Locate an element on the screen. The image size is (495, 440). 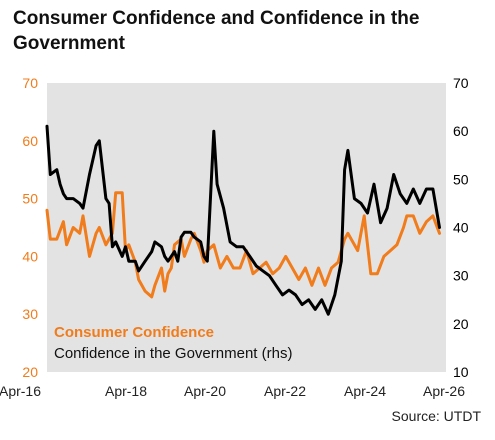
x-tick-label: Apr-24 is located at coordinates (365, 391).